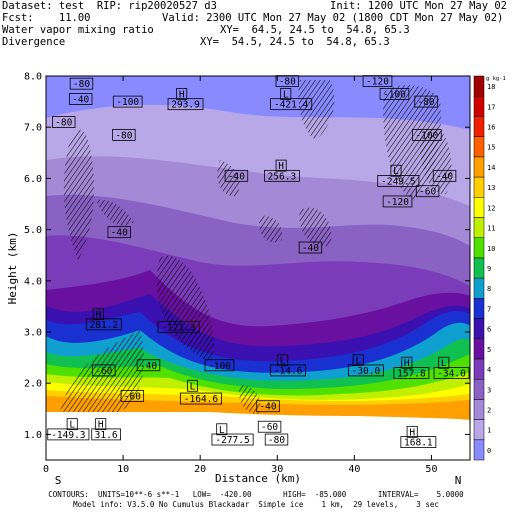 The width and height of the screenshot is (512, 512). What do you see at coordinates (78, 30) in the screenshot?
I see `field-1-name: Water vapor mixing ratio` at bounding box center [78, 30].